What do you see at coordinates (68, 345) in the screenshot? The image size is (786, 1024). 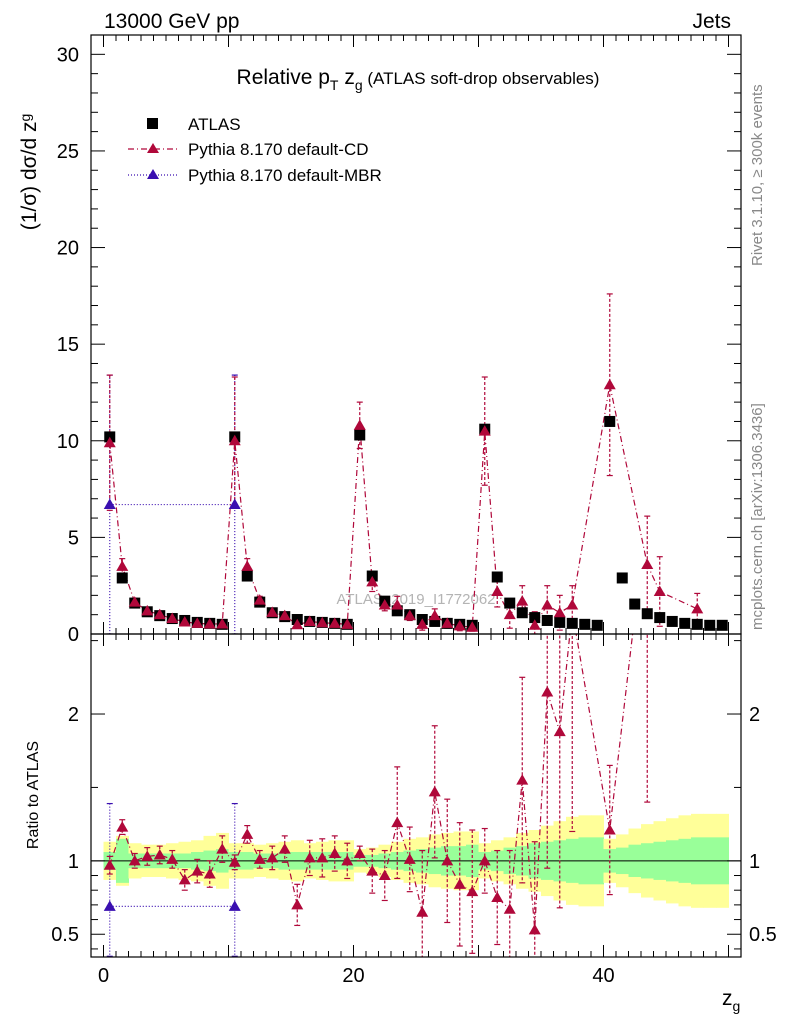 I see `y-tick-label: 15` at bounding box center [68, 345].